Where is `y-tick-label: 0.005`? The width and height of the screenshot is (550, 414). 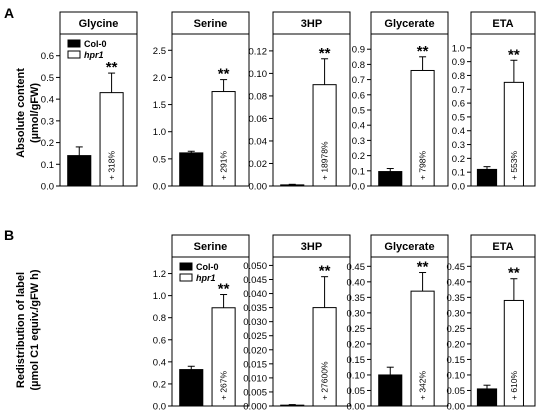
y-tick-label: 0.005 is located at coordinates (255, 392).